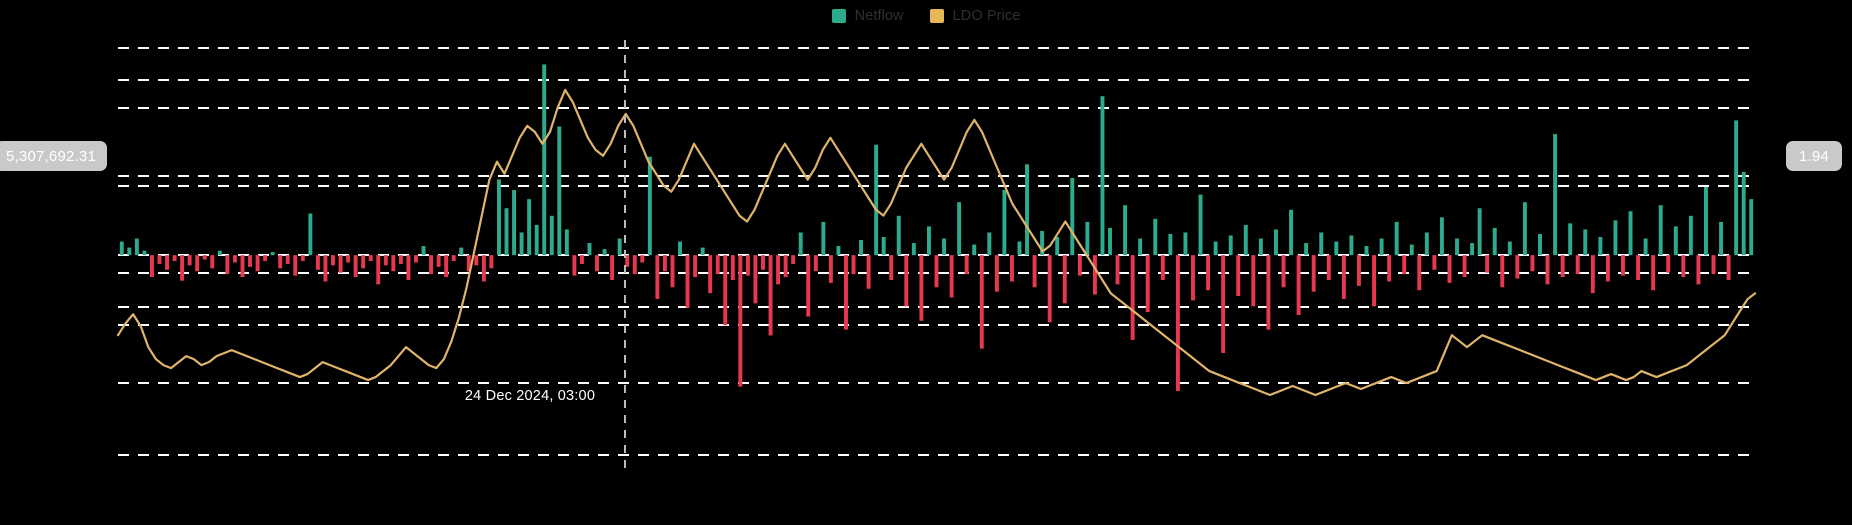 This screenshot has height=525, width=1852. Describe the element at coordinates (838, 16) in the screenshot. I see `legend-swatch-netflow-icon` at that location.